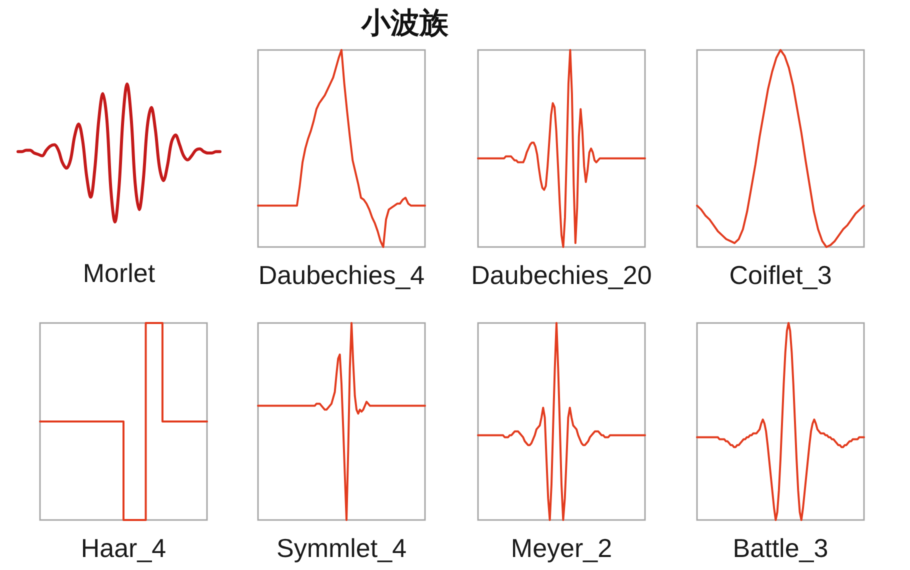  I want to click on x-axis-title: Meyer_2, so click(561, 548).